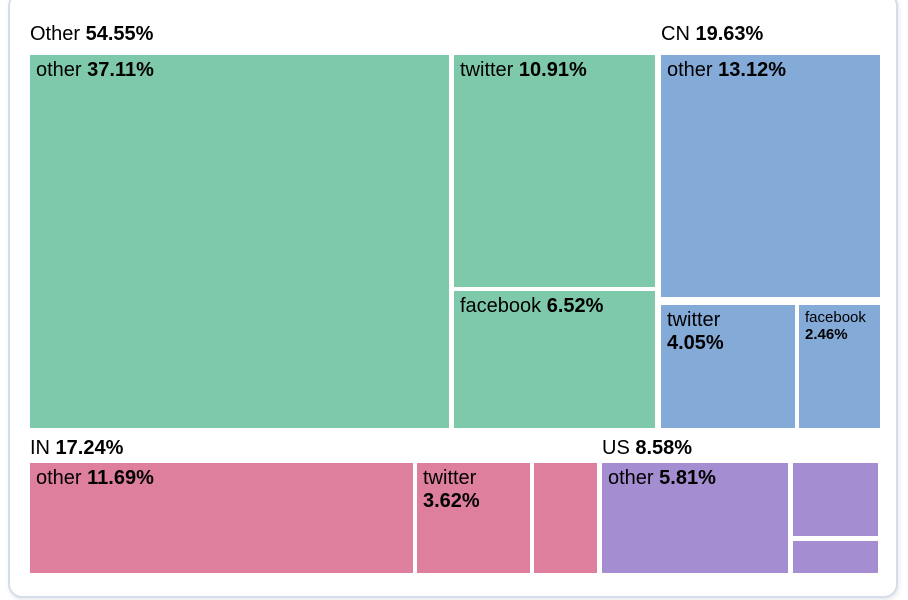 This screenshot has width=908, height=600. Describe the element at coordinates (616, 448) in the screenshot. I see `group-name: US` at that location.